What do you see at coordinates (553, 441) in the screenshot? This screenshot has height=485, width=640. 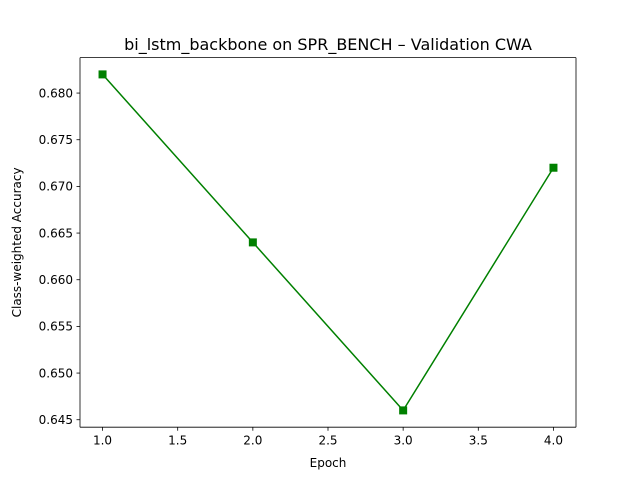 I see `x-tick-label: 4.0` at bounding box center [553, 441].